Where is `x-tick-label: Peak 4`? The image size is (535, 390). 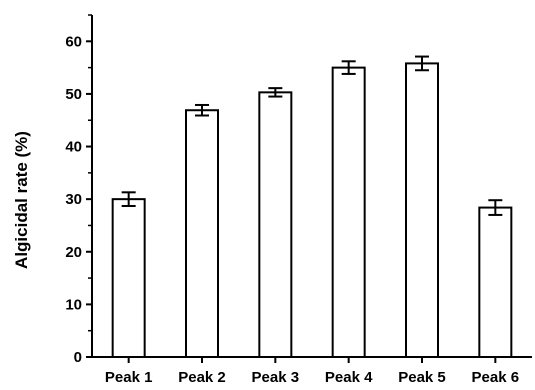
x-tick-label: Peak 4 is located at coordinates (349, 377).